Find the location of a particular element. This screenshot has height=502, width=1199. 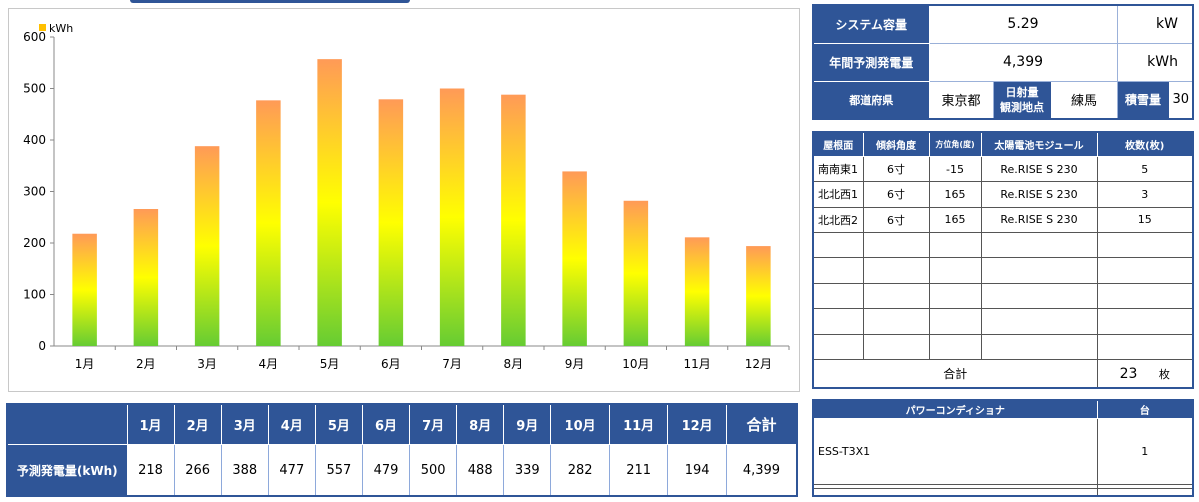

azimuth: -15 is located at coordinates (955, 169).